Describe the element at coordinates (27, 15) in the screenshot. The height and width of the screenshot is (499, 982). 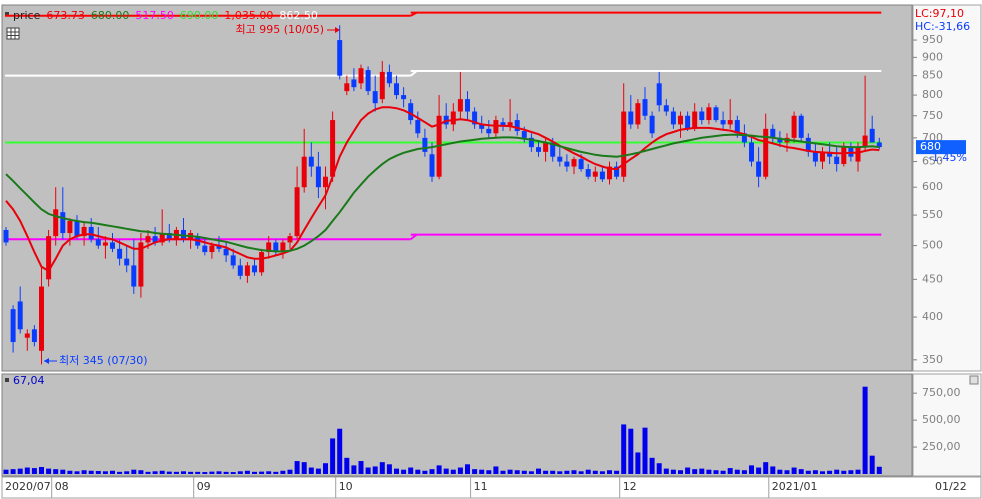
I see `legend-label: price` at that location.